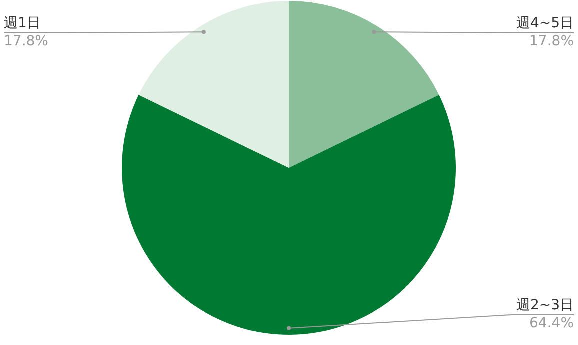 This screenshot has width=578, height=345. Describe the element at coordinates (545, 24) in the screenshot. I see `slice-label: 週4~5日` at that location.